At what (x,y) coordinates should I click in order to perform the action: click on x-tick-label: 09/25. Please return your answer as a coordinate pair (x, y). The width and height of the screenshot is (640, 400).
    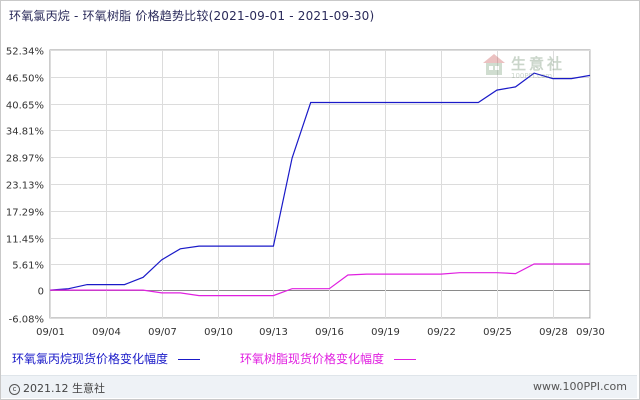
    Looking at the image, I should click on (497, 332).